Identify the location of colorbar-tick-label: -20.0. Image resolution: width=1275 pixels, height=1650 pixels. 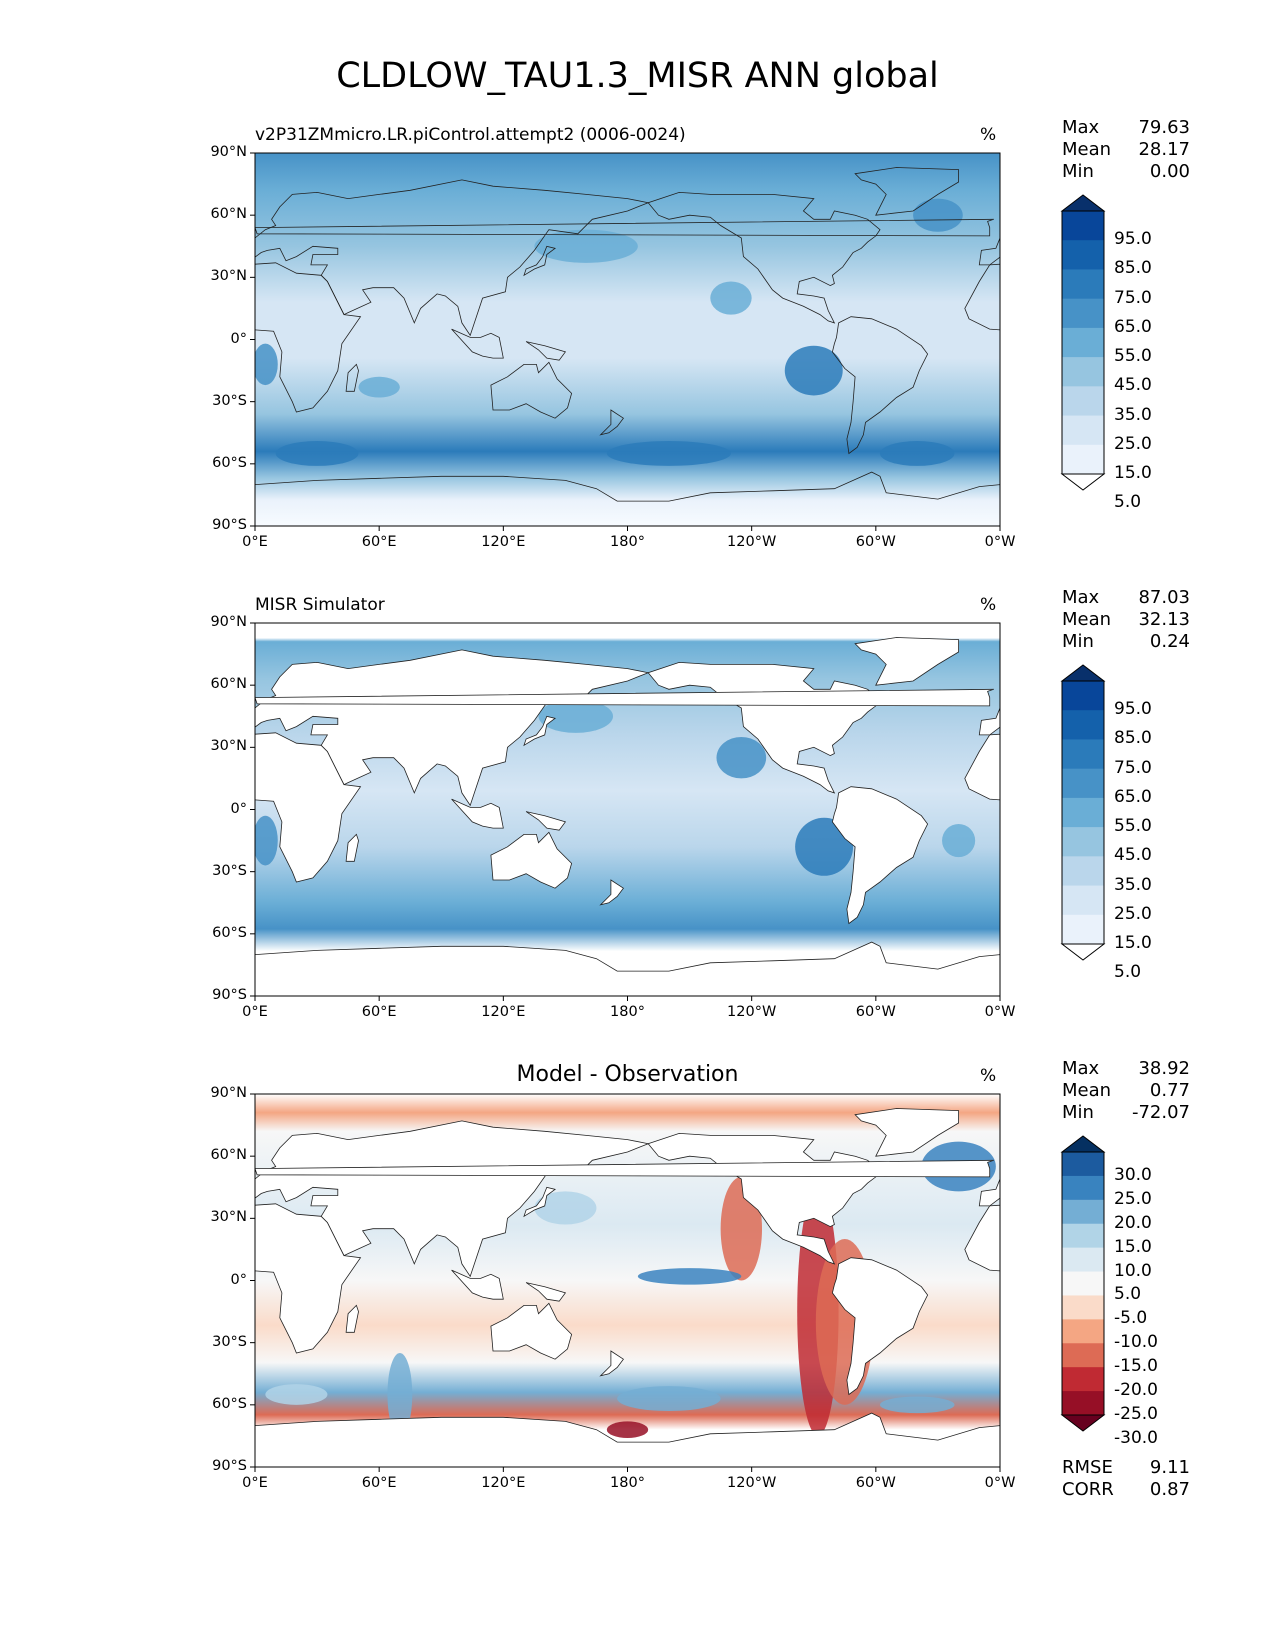
(1136, 1390).